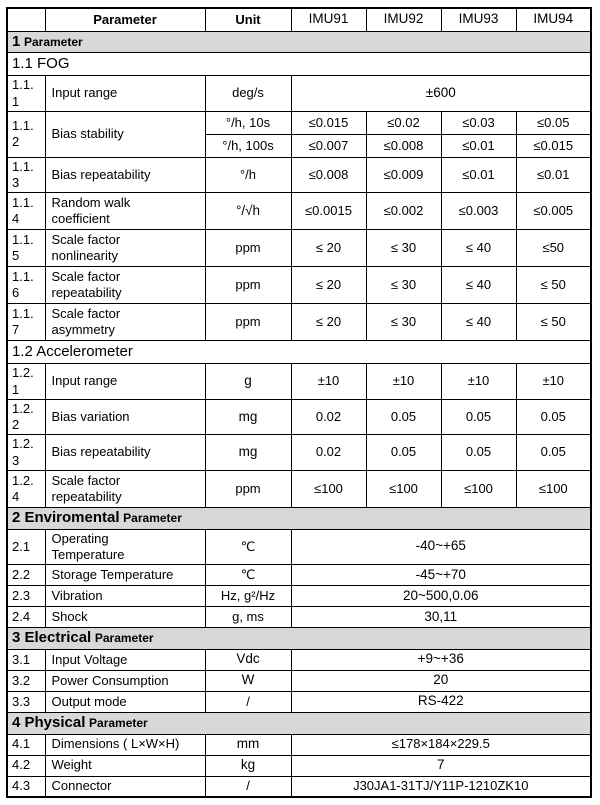 The height and width of the screenshot is (805, 600). I want to click on section-row: 3 Electrical Parameter, so click(299, 638).